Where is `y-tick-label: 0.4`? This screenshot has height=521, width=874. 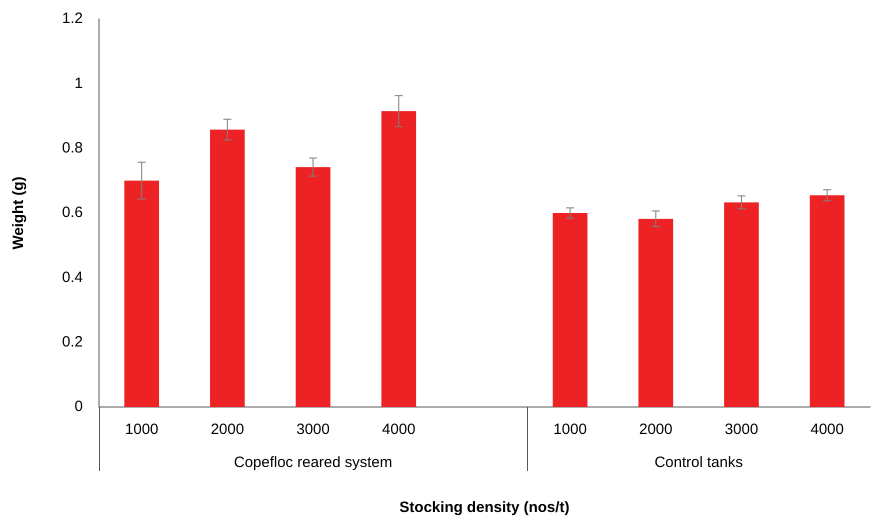
y-tick-label: 0.4 is located at coordinates (72, 277).